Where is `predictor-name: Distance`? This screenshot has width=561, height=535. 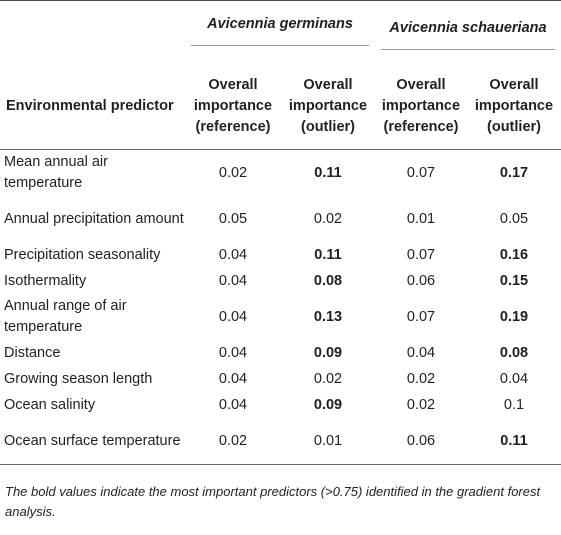
predictor-name: Distance is located at coordinates (32, 352).